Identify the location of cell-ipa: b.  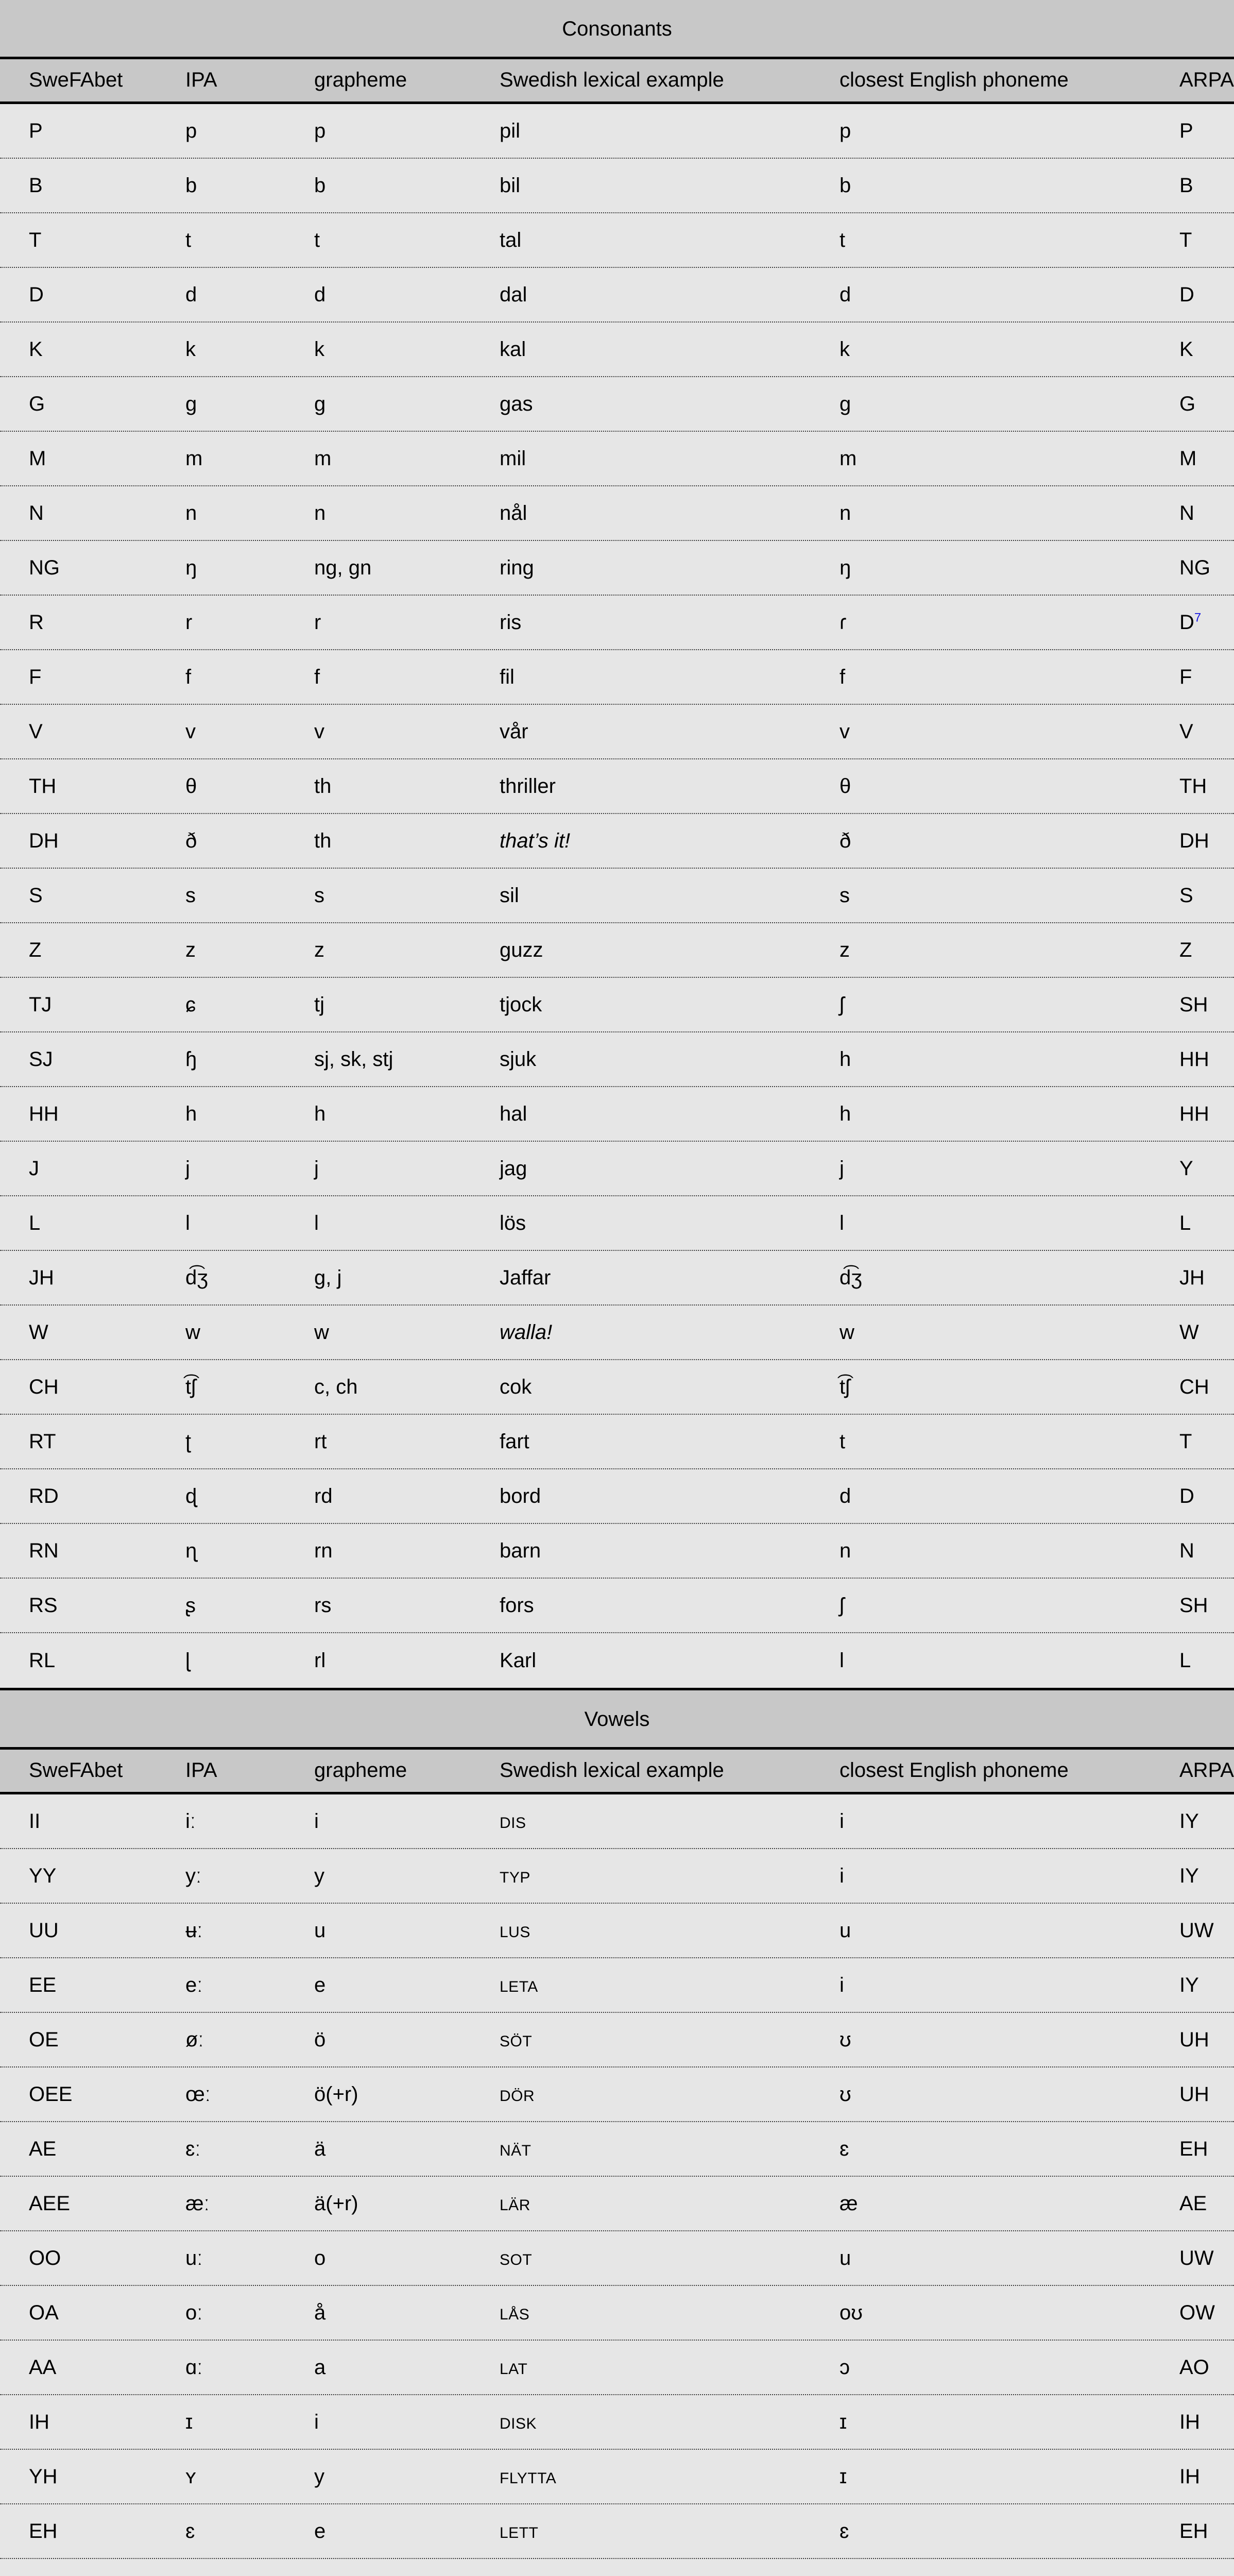
(191, 185).